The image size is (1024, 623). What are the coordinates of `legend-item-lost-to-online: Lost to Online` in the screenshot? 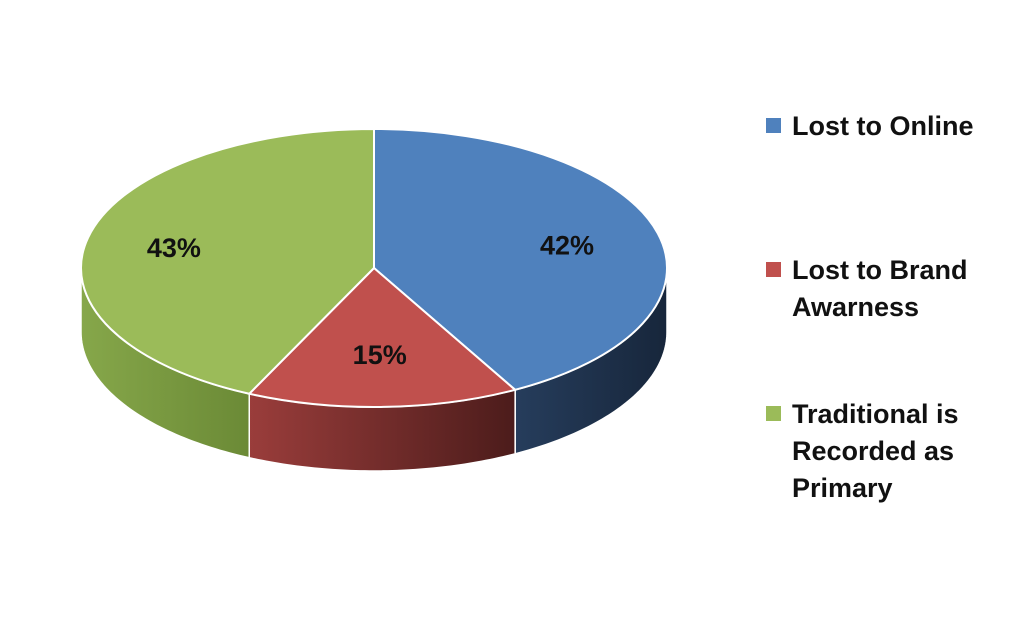 It's located at (891, 126).